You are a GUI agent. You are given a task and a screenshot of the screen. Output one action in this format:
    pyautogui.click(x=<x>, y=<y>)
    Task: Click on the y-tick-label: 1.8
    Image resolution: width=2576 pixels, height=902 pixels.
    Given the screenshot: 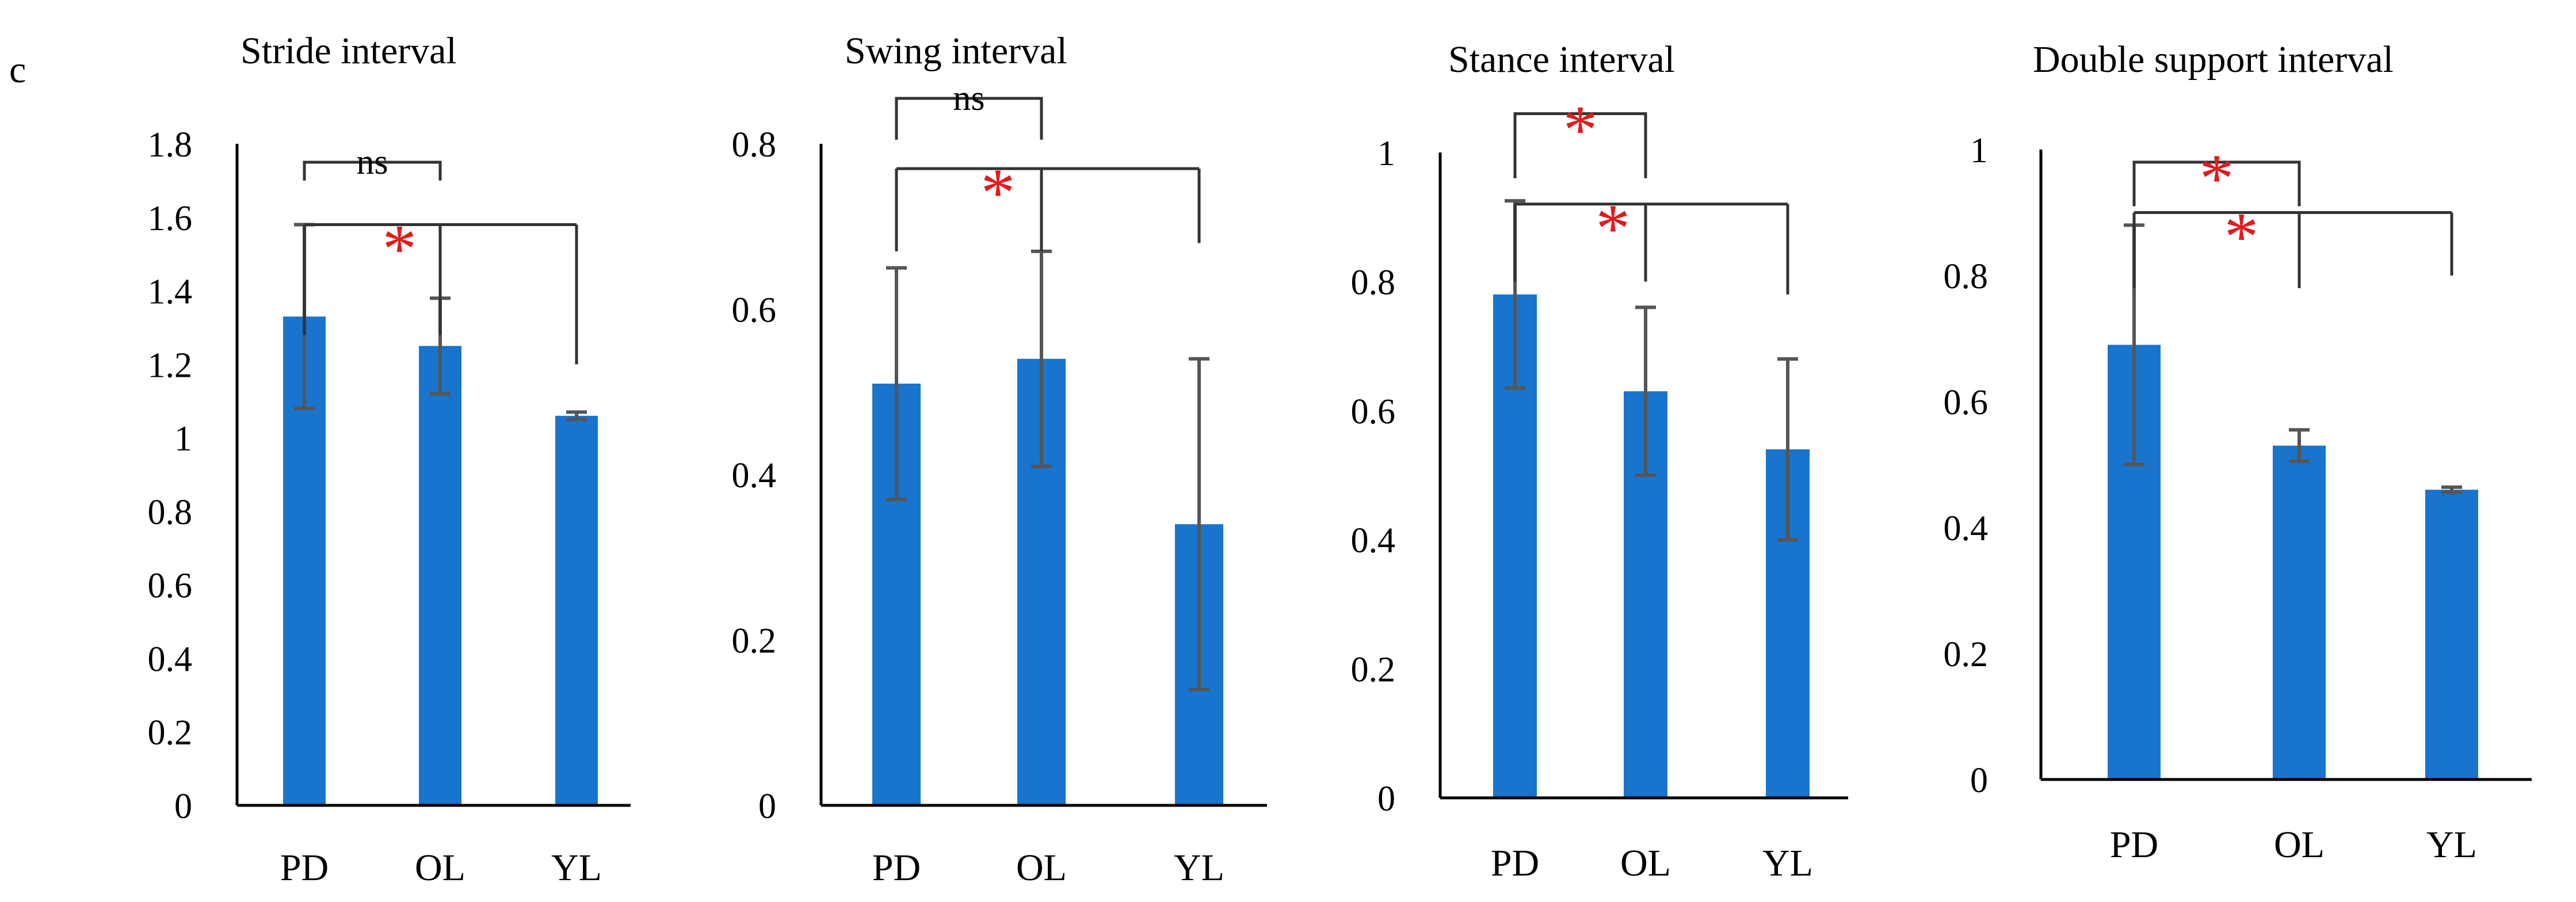 What is the action you would take?
    pyautogui.click(x=170, y=145)
    